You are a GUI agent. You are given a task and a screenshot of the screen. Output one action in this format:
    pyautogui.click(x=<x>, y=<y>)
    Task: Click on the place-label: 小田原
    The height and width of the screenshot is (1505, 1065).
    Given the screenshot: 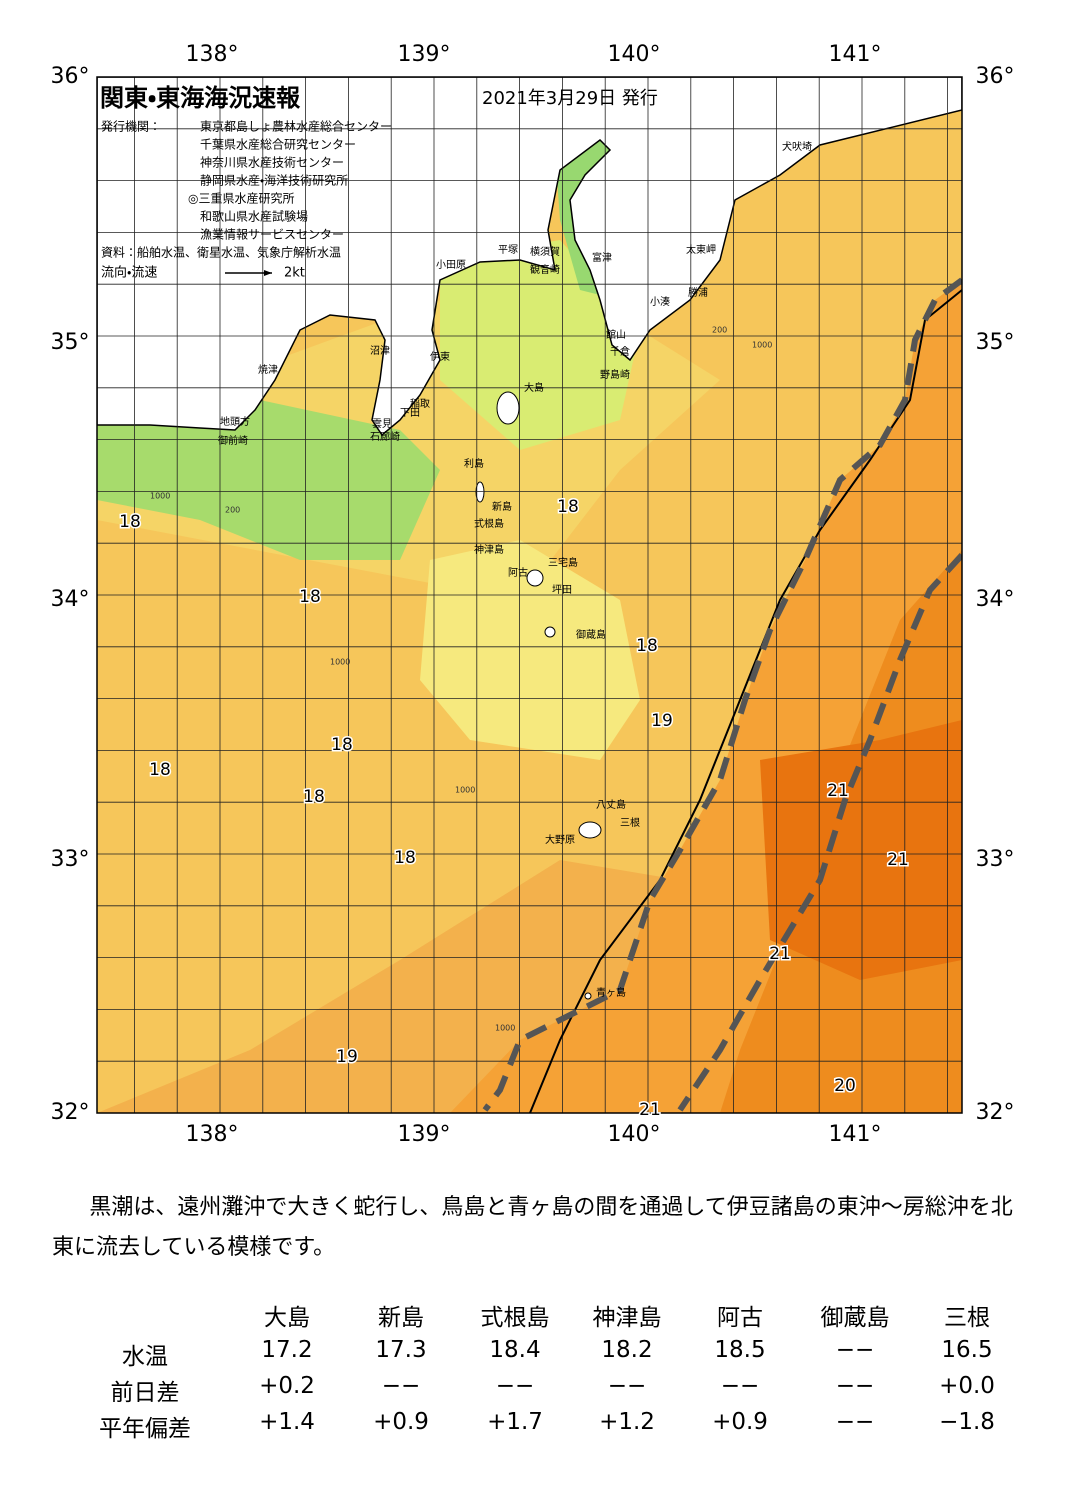 What is the action you would take?
    pyautogui.click(x=451, y=265)
    